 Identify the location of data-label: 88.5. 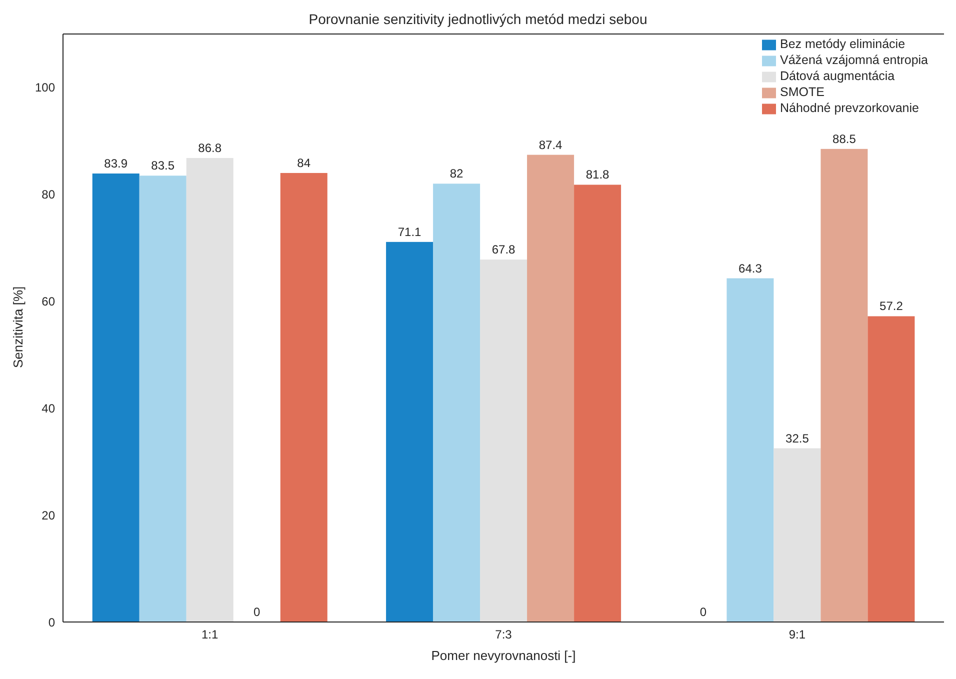
(844, 139).